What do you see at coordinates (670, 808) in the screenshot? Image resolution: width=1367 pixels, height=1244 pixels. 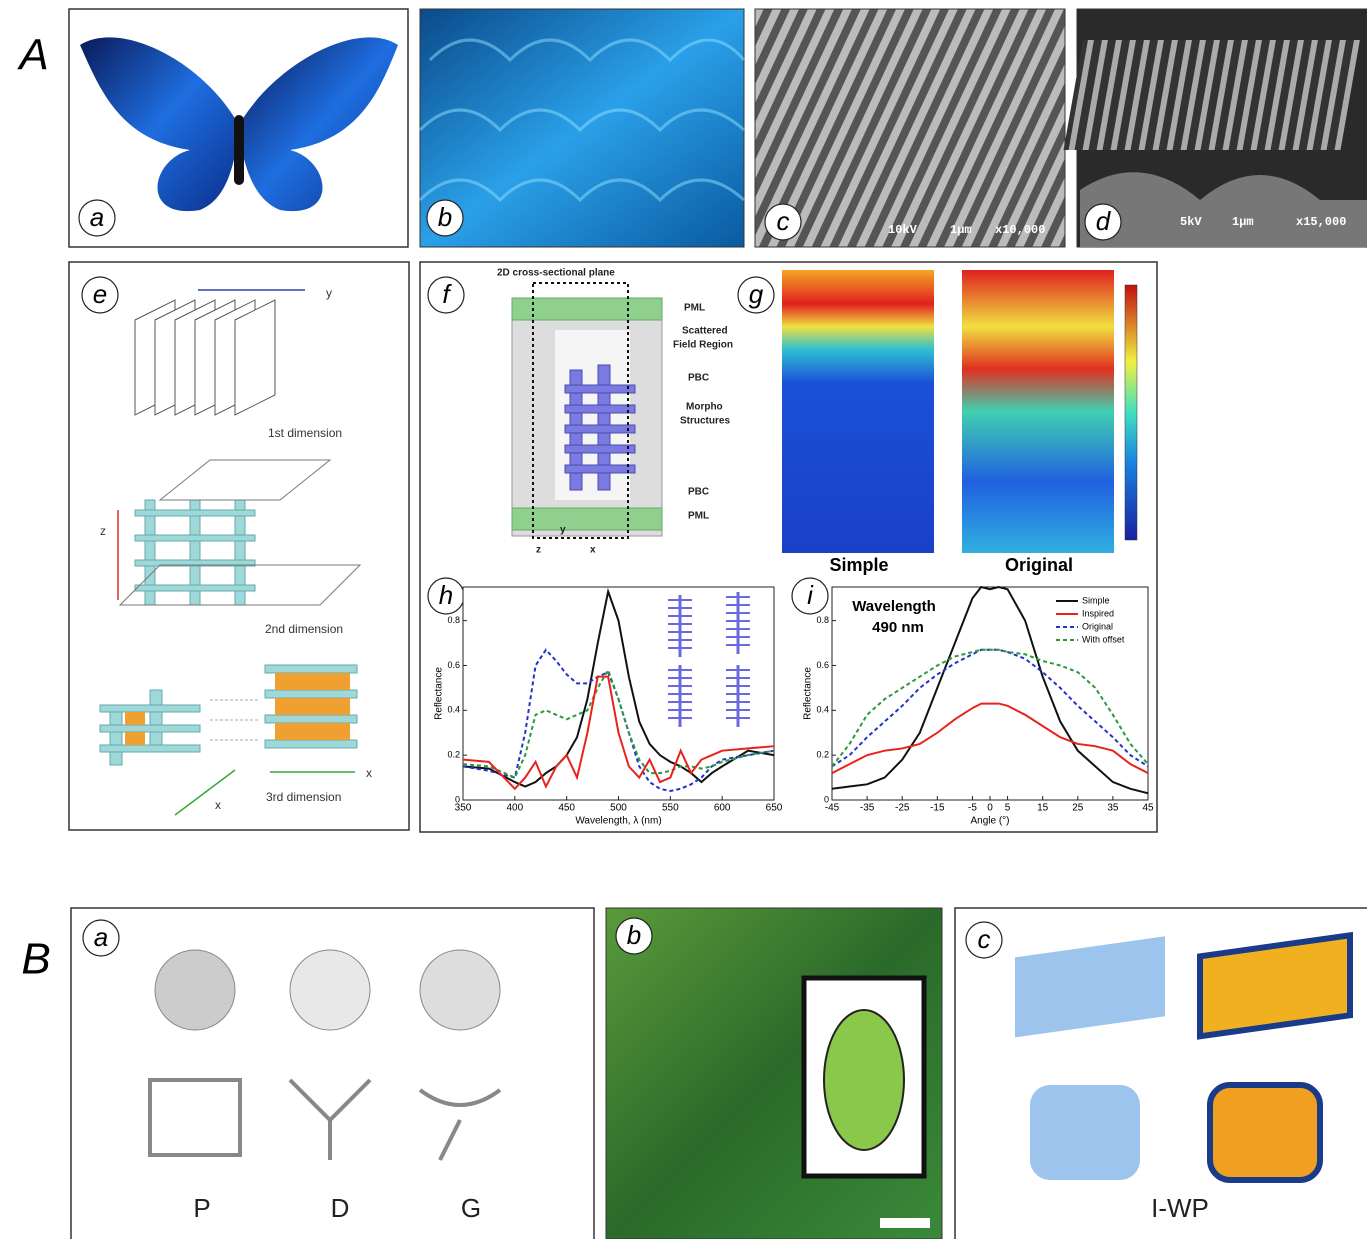 I see `x-tick-label: 550` at bounding box center [670, 808].